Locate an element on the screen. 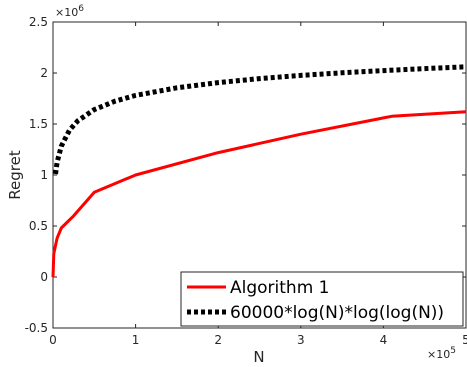  y-exponent-label: ×10⁶ is located at coordinates (69, 11).